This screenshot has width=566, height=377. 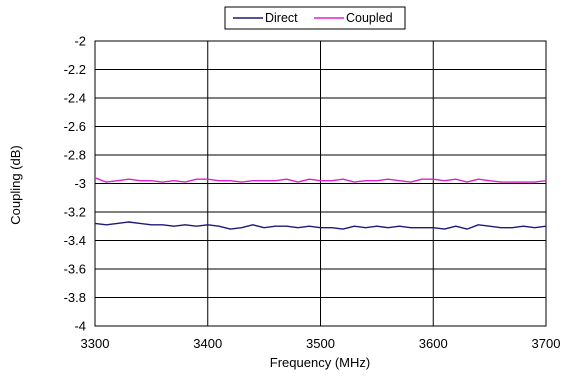 What do you see at coordinates (75, 126) in the screenshot?
I see `y-tick-label: -2.6` at bounding box center [75, 126].